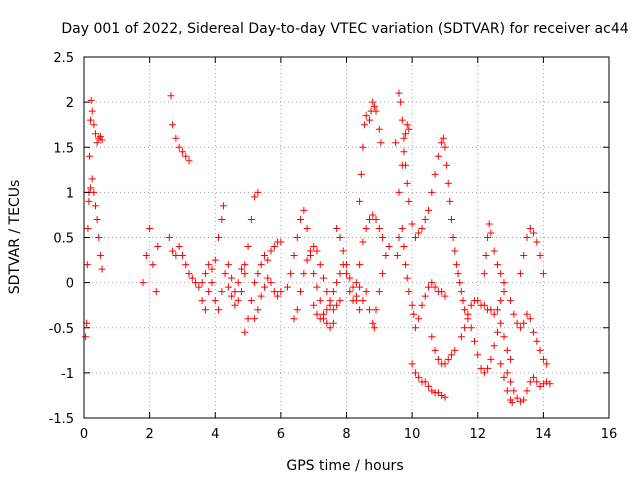 The image size is (640, 480). Describe the element at coordinates (488, 341) in the screenshot. I see `series-arc-v` at that location.